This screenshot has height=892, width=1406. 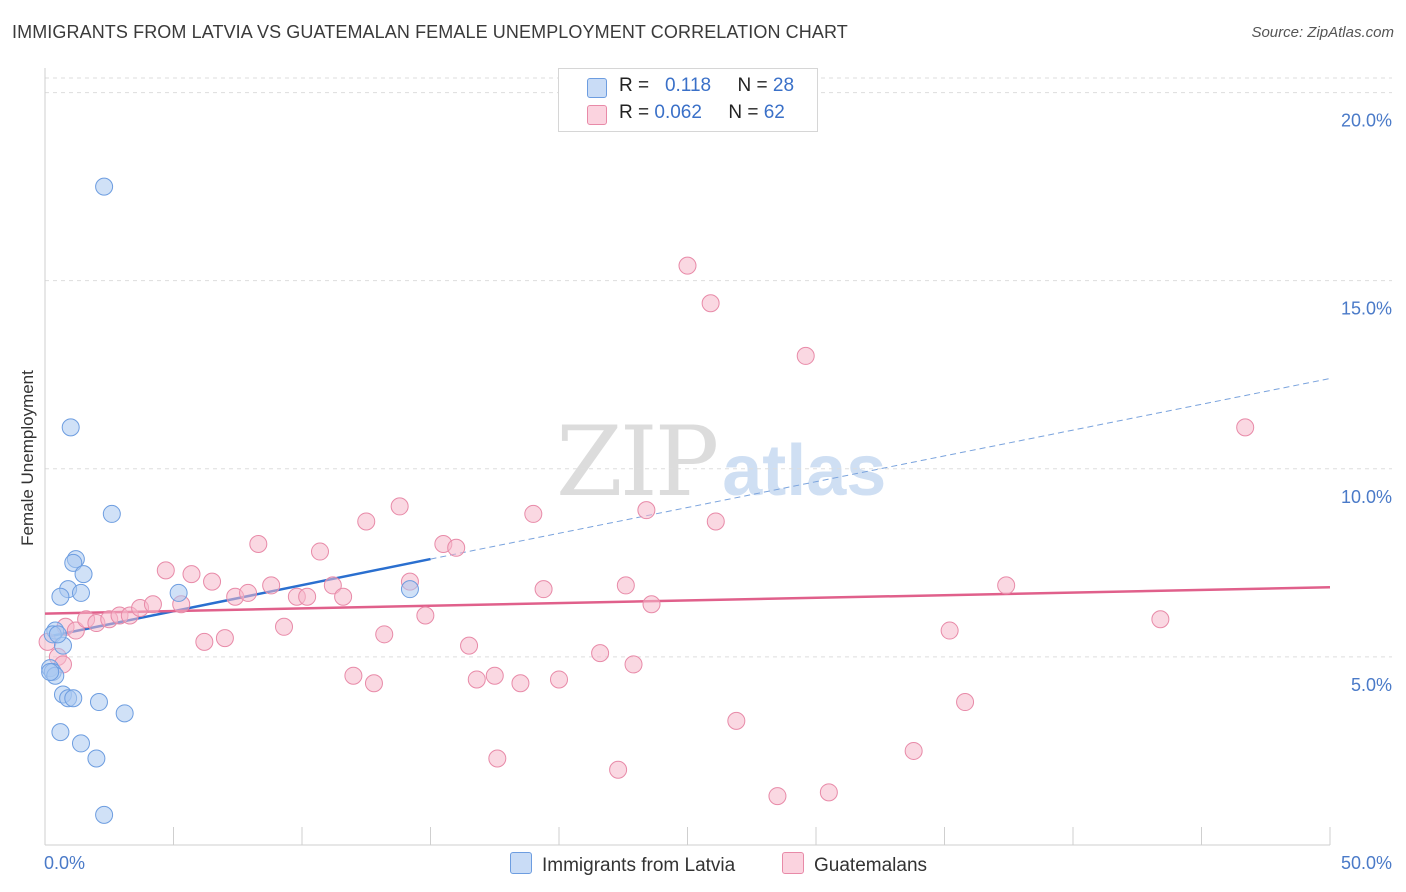 What do you see at coordinates (1371, 685) in the screenshot?
I see `y-tick-label: 5.0%` at bounding box center [1371, 685].